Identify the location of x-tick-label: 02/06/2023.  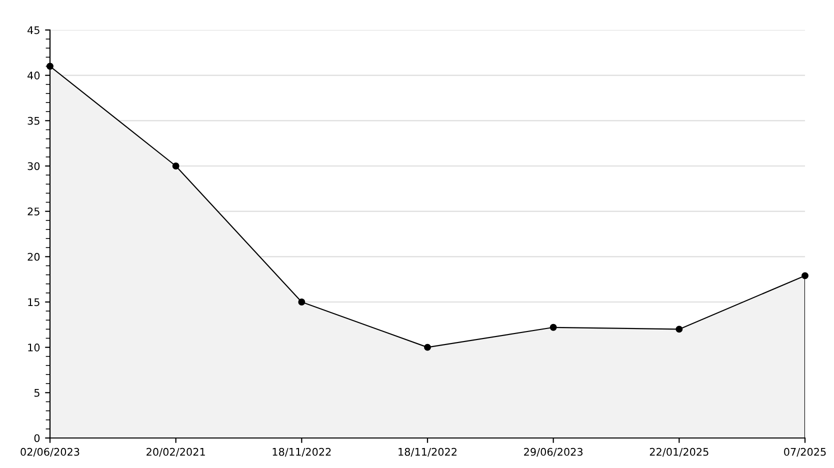
(50, 452).